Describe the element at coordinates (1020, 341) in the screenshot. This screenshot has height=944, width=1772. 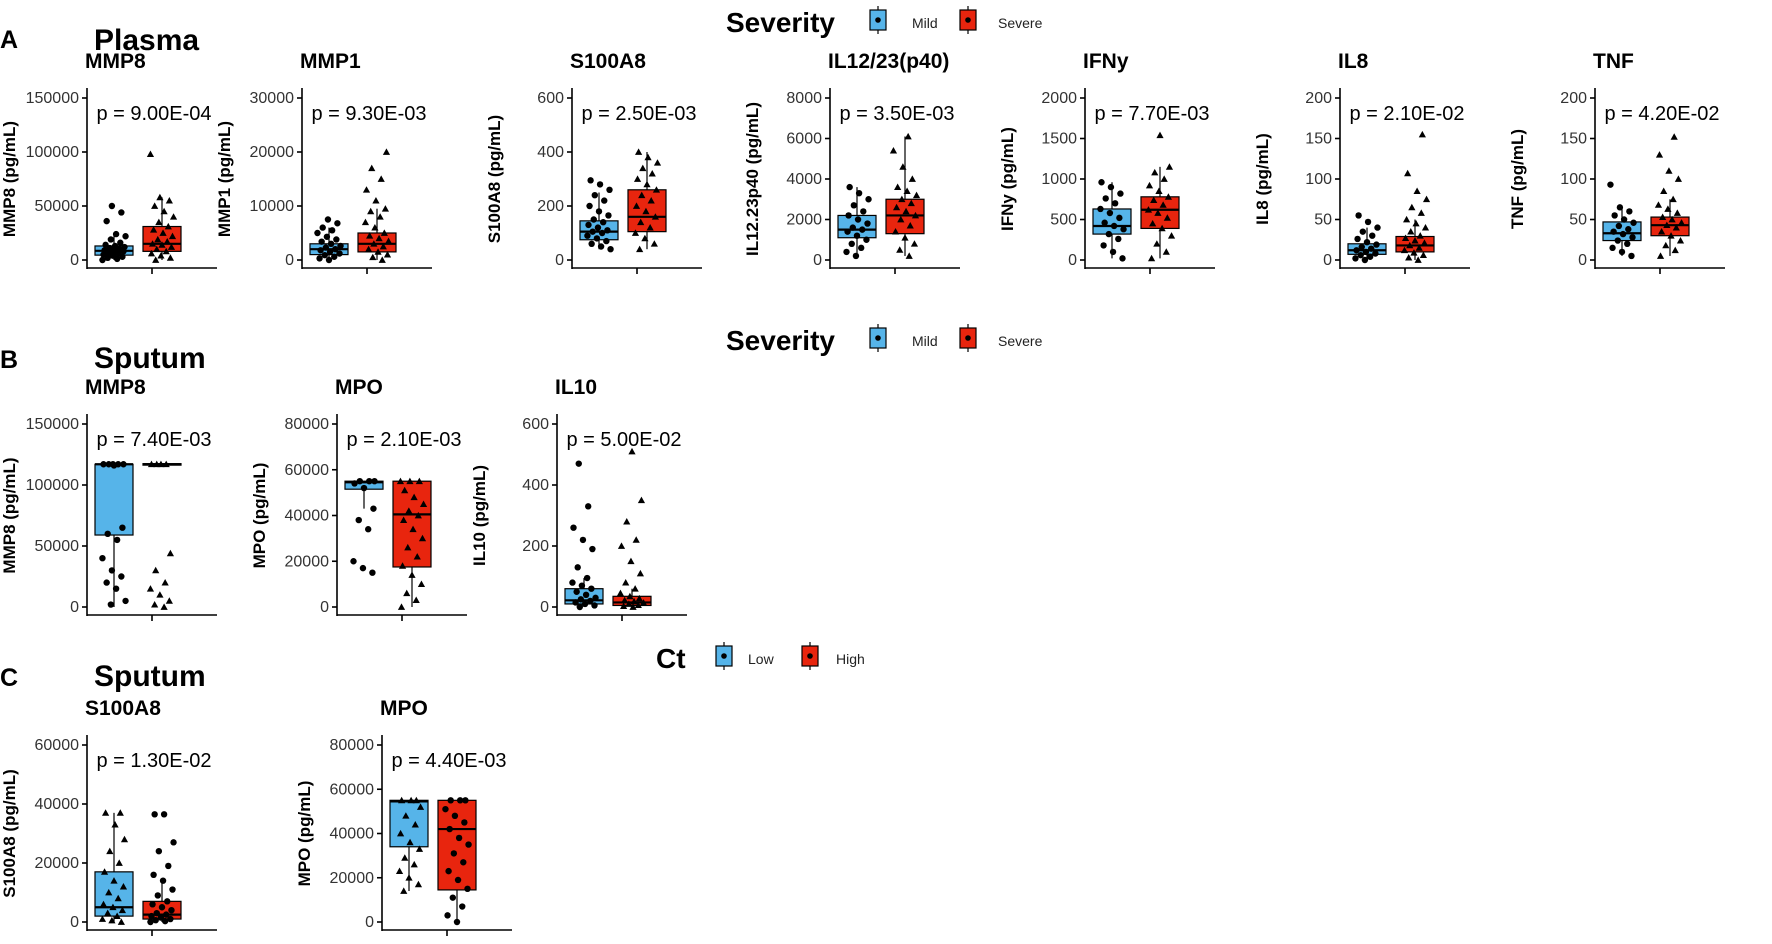
I see `legend-label-severe: Severe` at that location.